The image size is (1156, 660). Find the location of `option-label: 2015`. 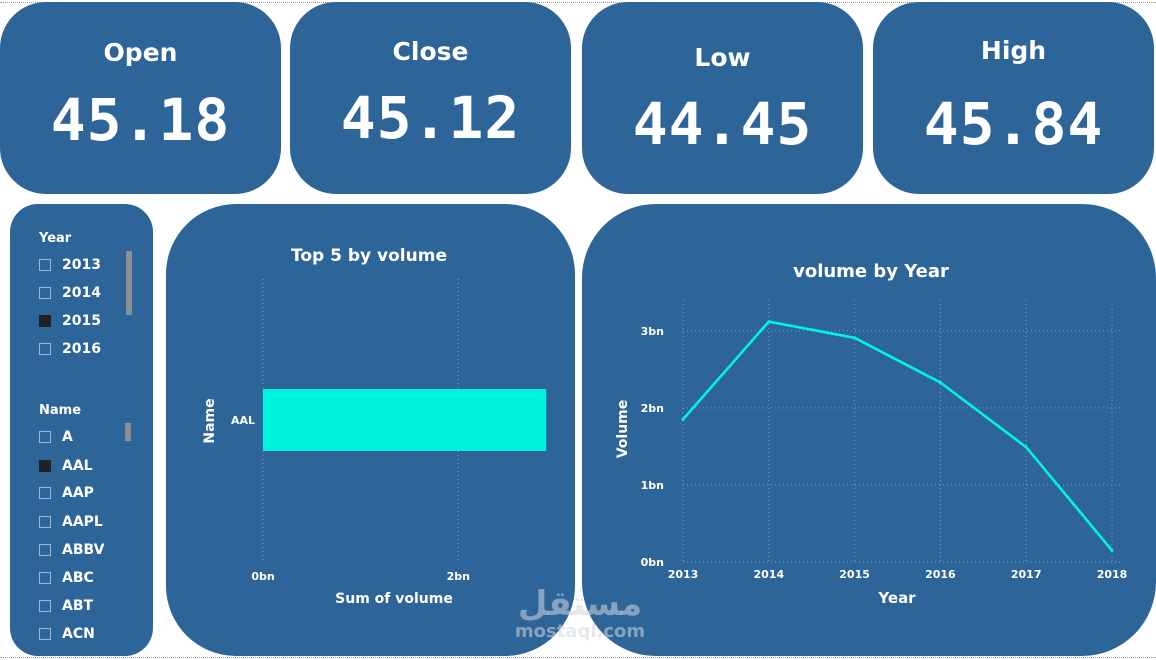

option-label: 2015 is located at coordinates (81, 321).